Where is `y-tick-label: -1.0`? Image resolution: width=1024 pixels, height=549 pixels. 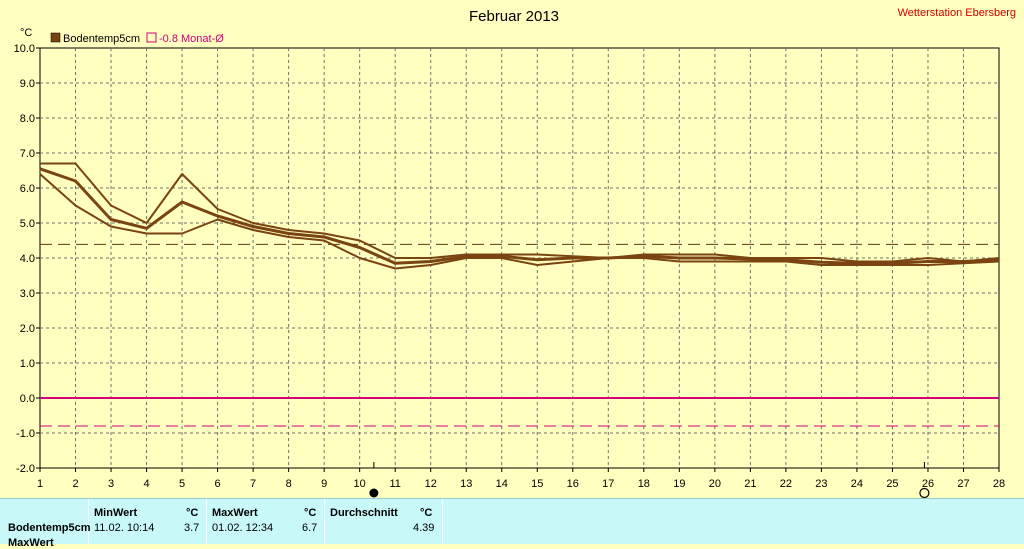 y-tick-label: -1.0 is located at coordinates (25, 434).